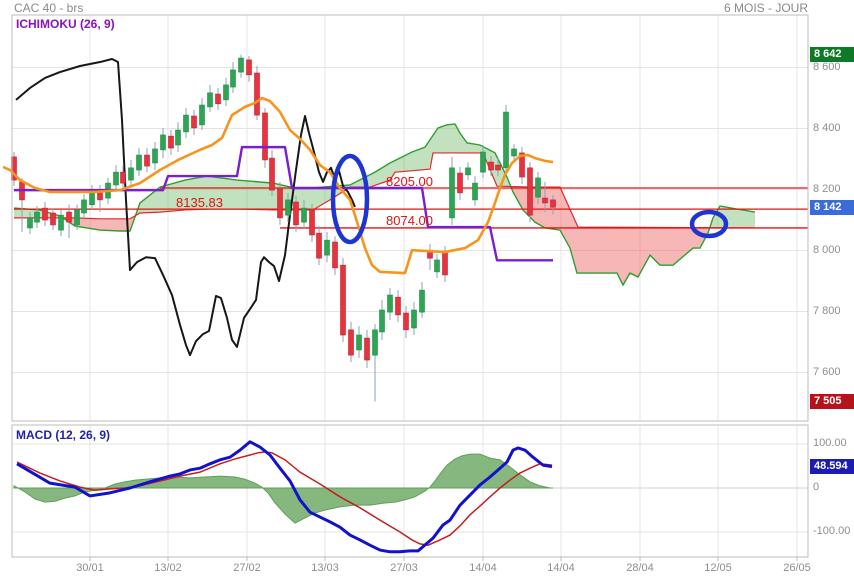  Describe the element at coordinates (765, 8) in the screenshot. I see `timeframe-label: 6 MOIS - JOUR` at that location.